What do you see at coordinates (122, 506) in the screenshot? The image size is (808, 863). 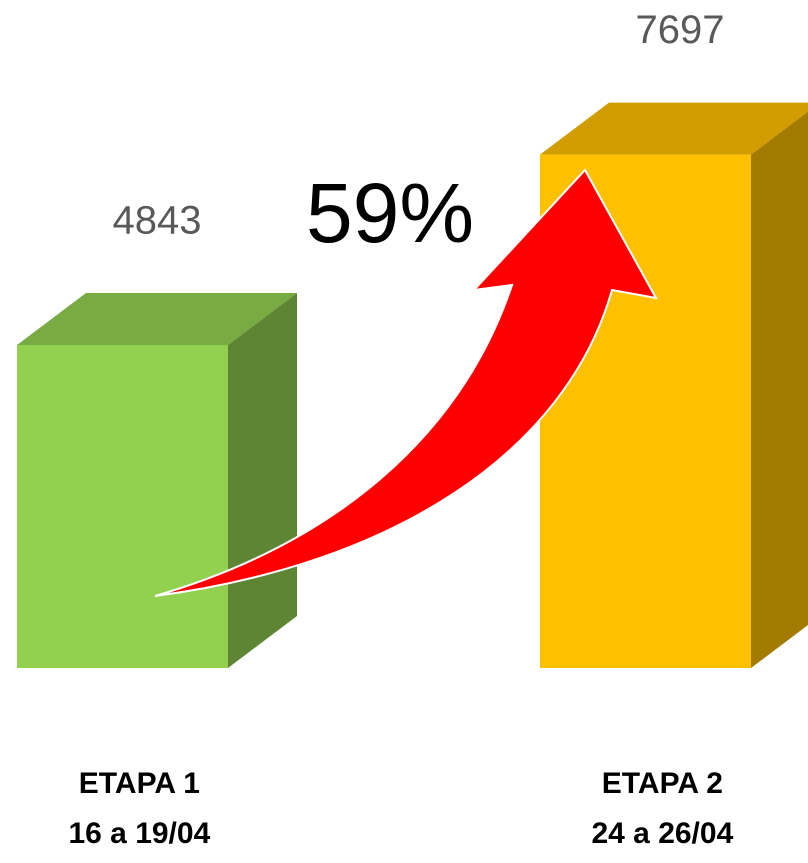 I see `bar` at bounding box center [122, 506].